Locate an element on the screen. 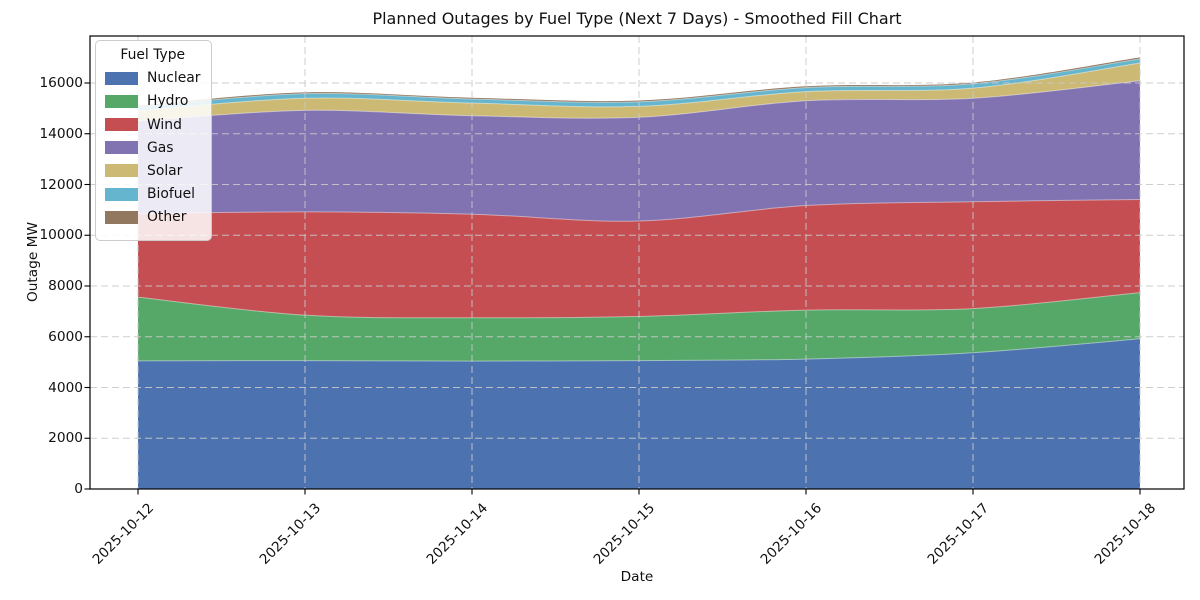 Image resolution: width=1200 pixels, height=600 pixels. legend-swatch-biofuel is located at coordinates (121, 194).